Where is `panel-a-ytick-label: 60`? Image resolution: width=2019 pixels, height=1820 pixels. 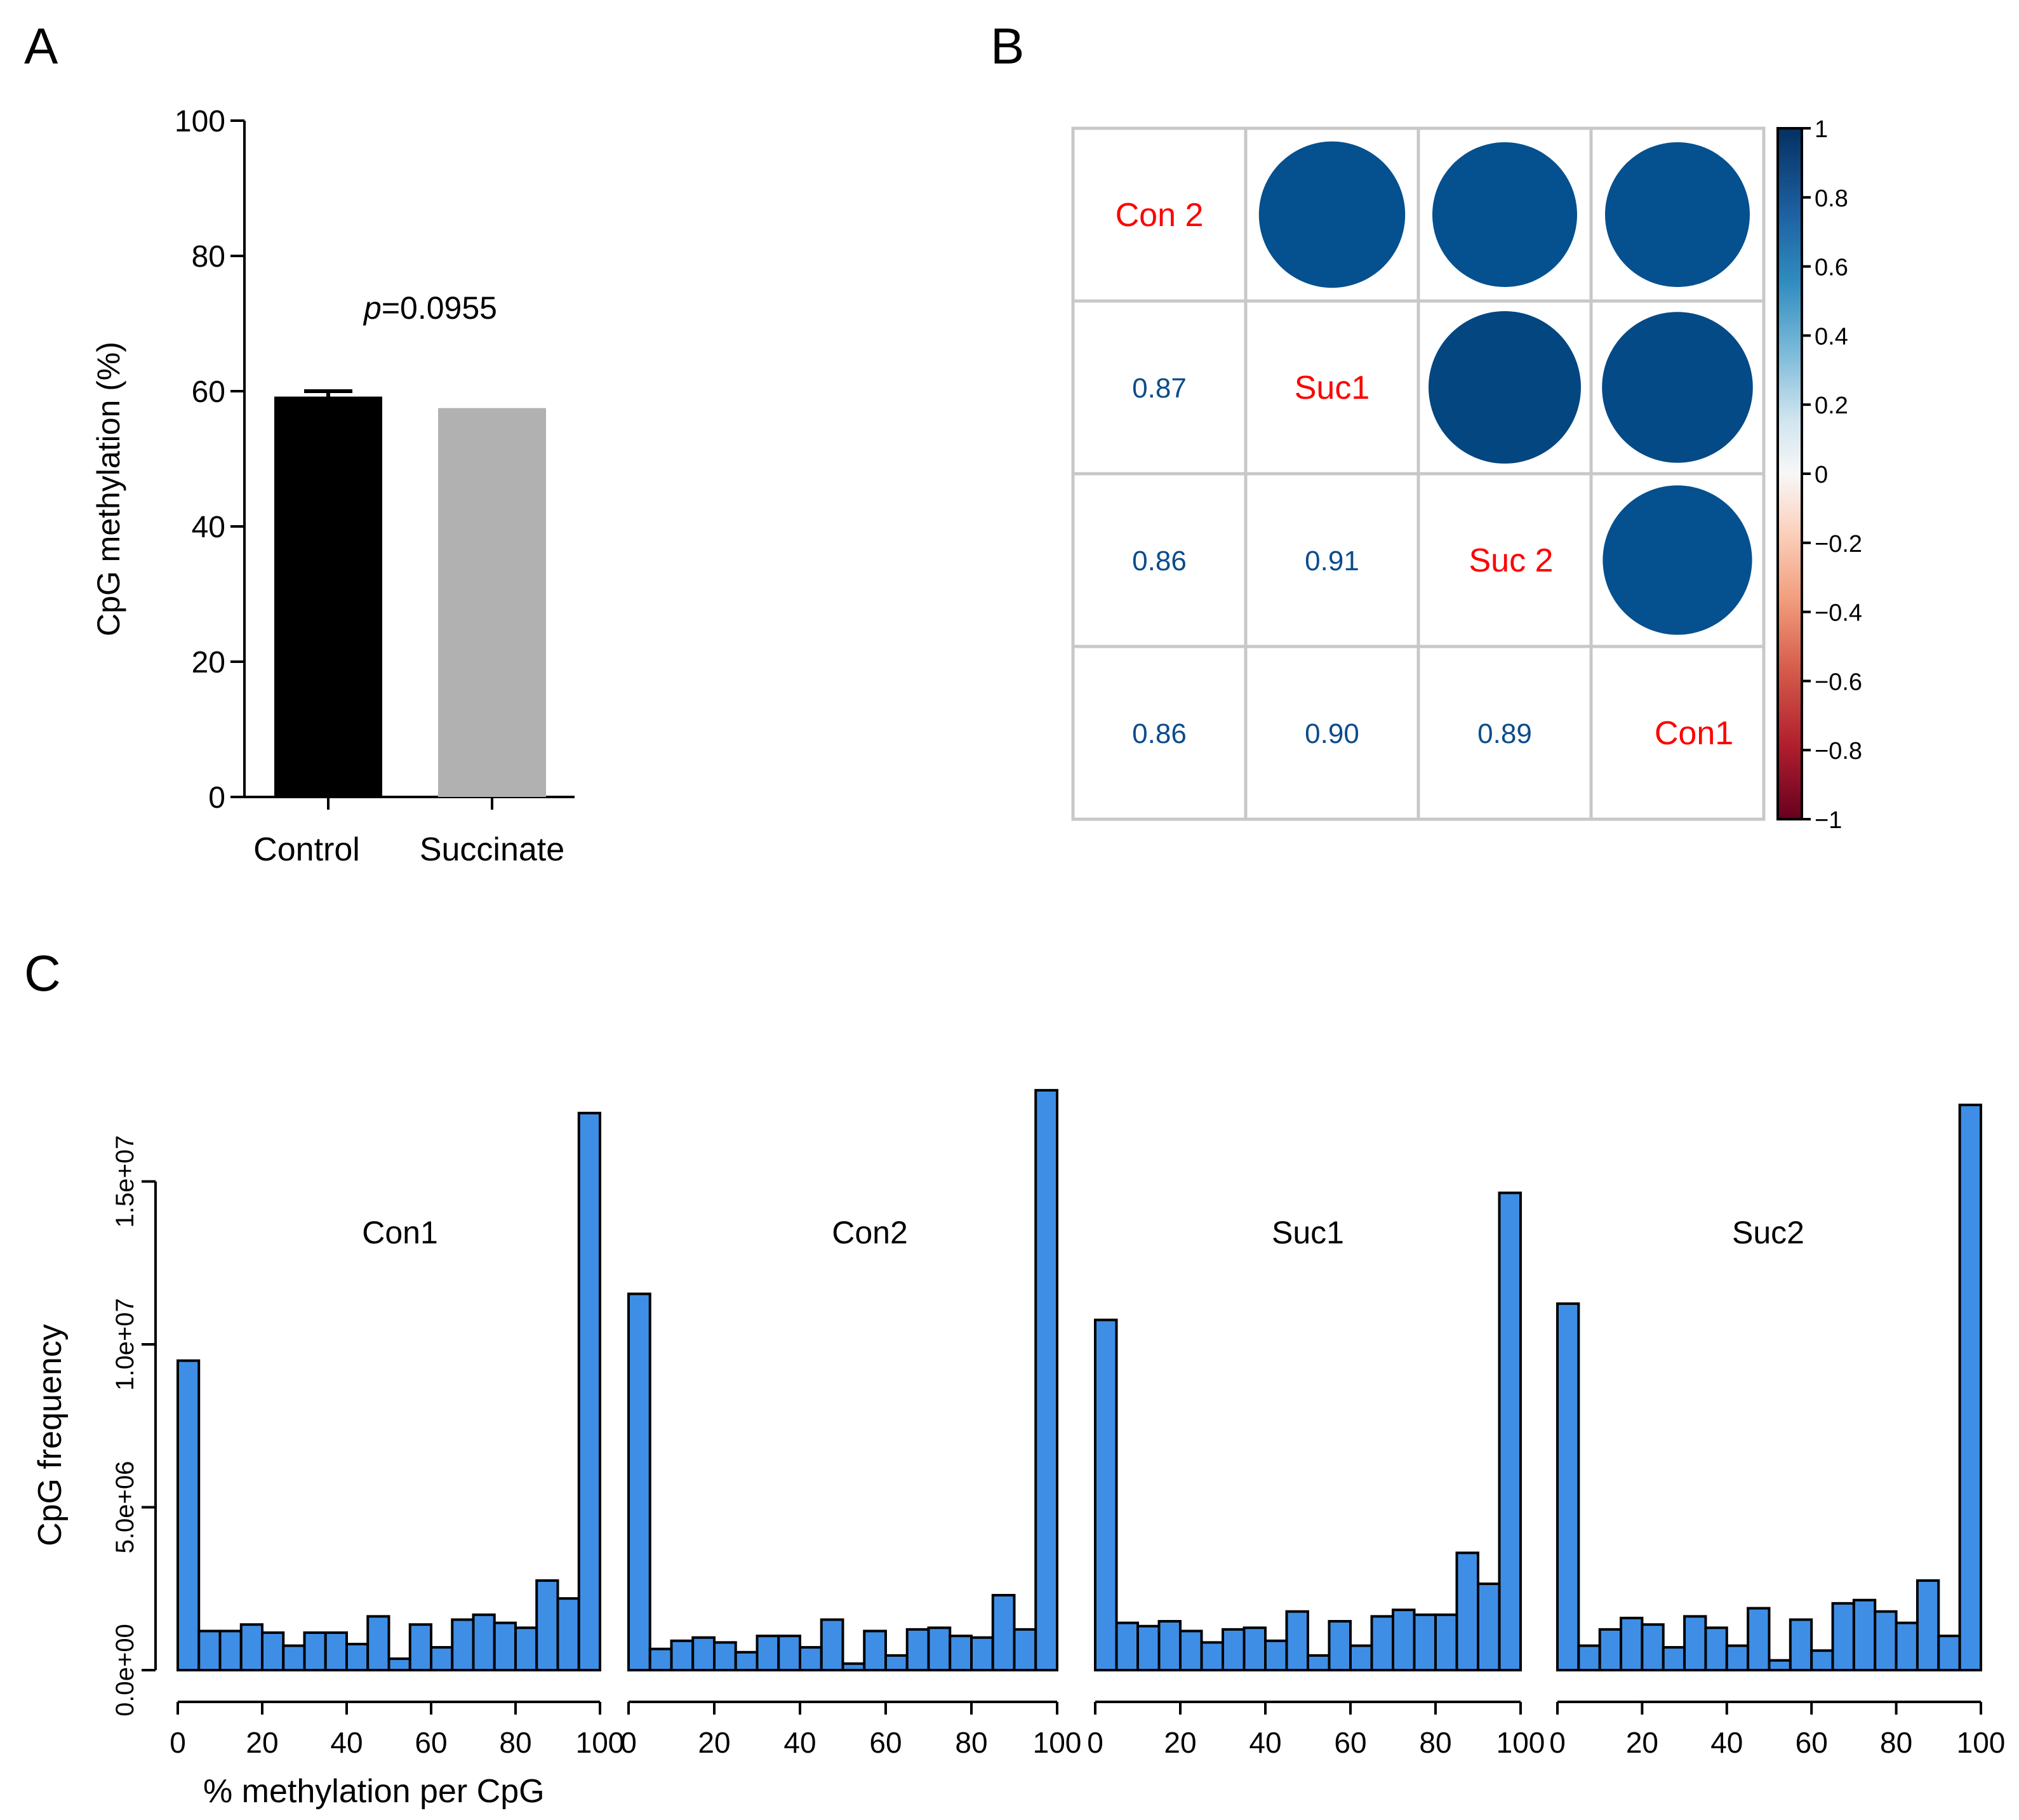
panel-a-ytick-label: 60 is located at coordinates (208, 392).